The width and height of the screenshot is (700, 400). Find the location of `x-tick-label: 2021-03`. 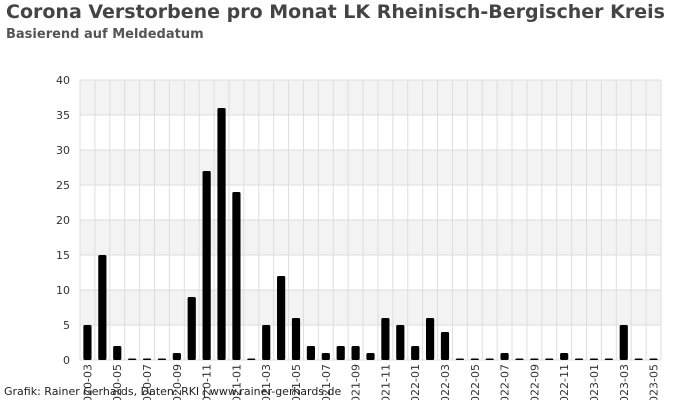

x-tick-label: 2021-03 is located at coordinates (266, 382).